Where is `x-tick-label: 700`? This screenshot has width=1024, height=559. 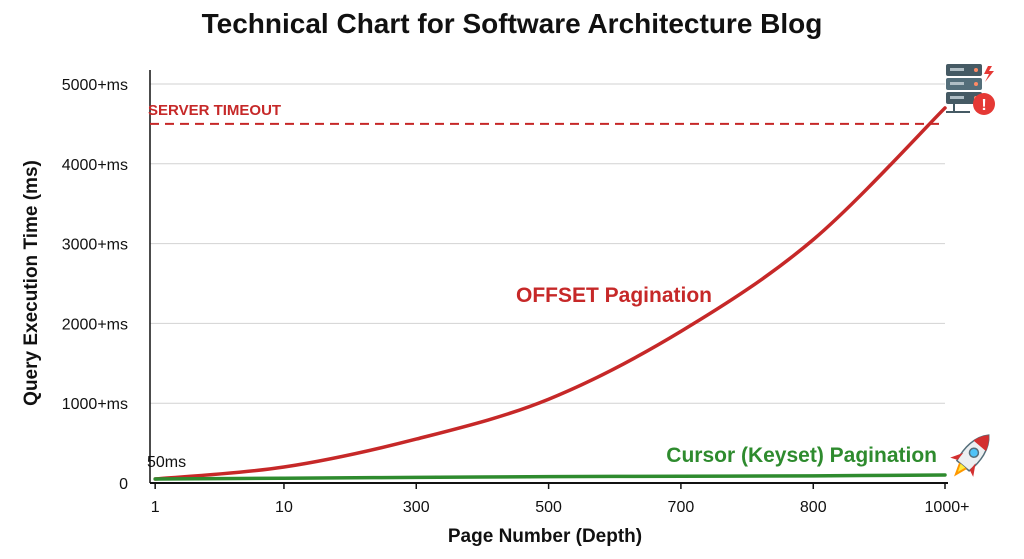 x-tick-label: 700 is located at coordinates (681, 507).